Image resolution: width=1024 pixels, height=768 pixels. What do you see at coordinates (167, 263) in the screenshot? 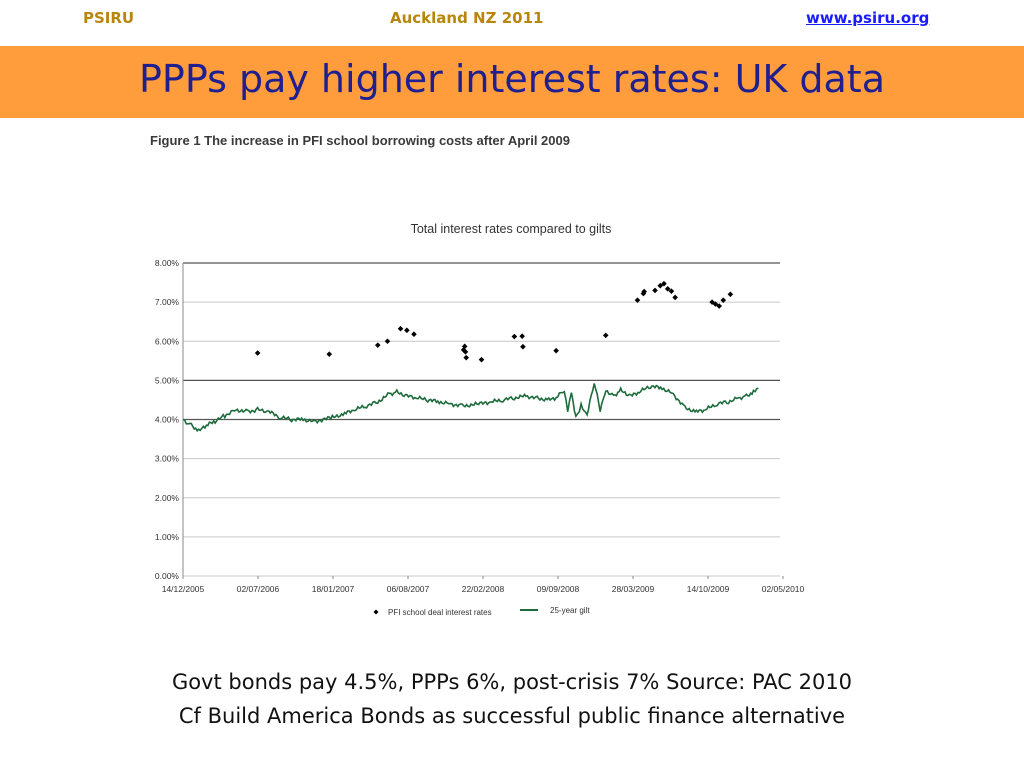
I see `y-tick-label: 8.00%` at bounding box center [167, 263].